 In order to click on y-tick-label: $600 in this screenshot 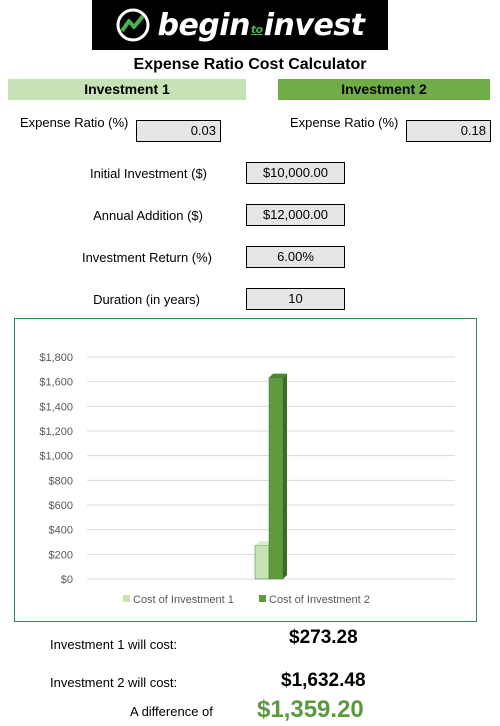, I will do `click(61, 506)`.